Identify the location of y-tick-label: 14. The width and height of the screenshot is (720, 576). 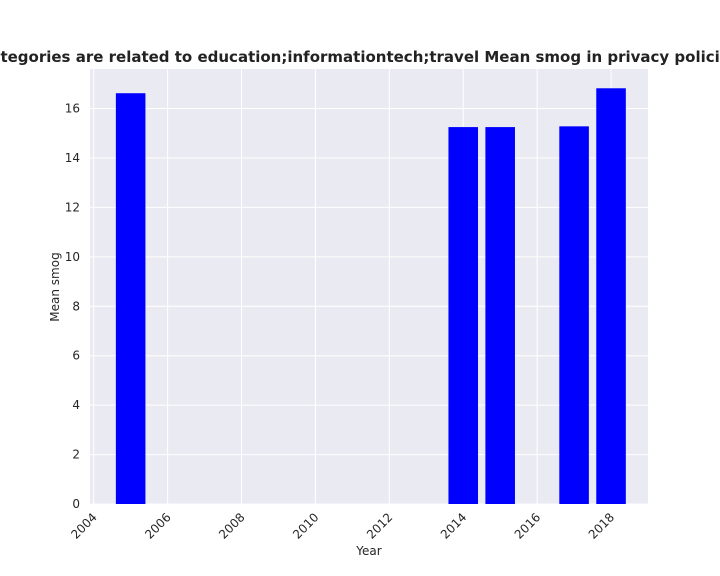
(72, 158).